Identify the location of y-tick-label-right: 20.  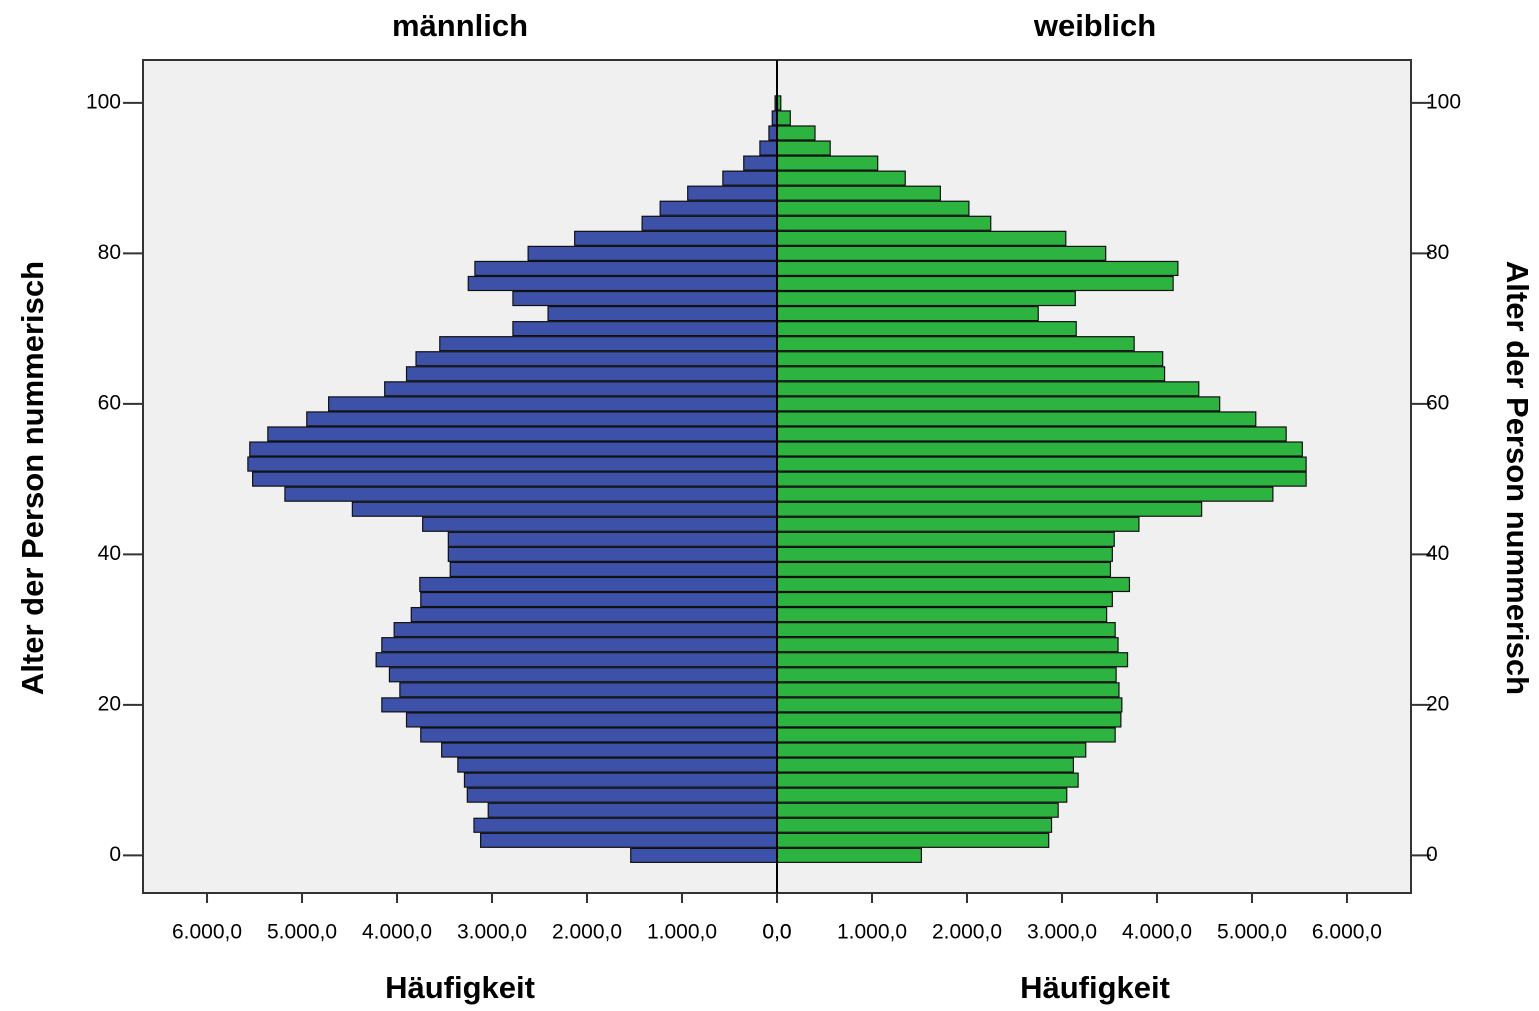
(1437, 703).